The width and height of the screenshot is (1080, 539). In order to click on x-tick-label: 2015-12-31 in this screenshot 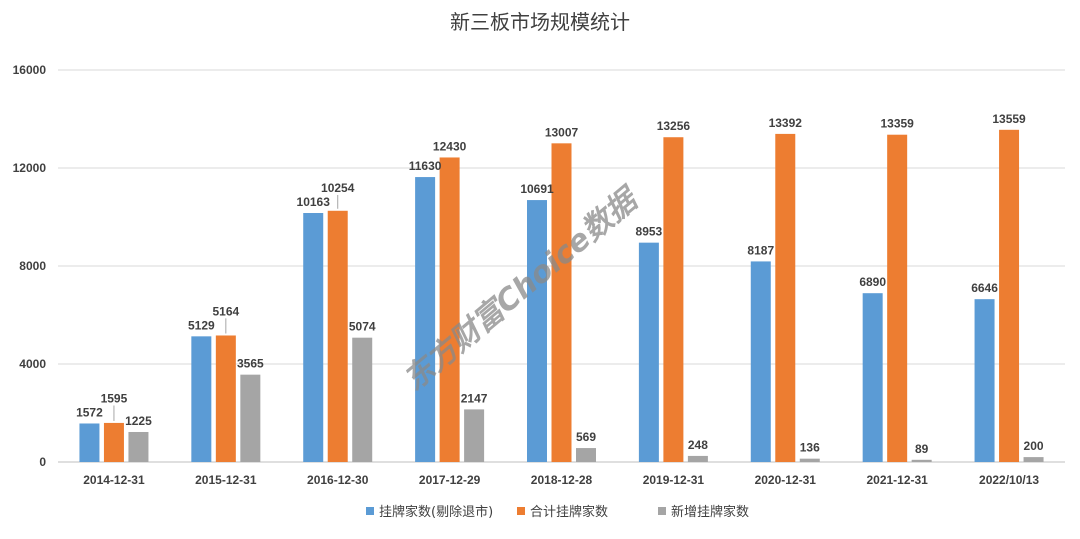, I will do `click(226, 480)`.